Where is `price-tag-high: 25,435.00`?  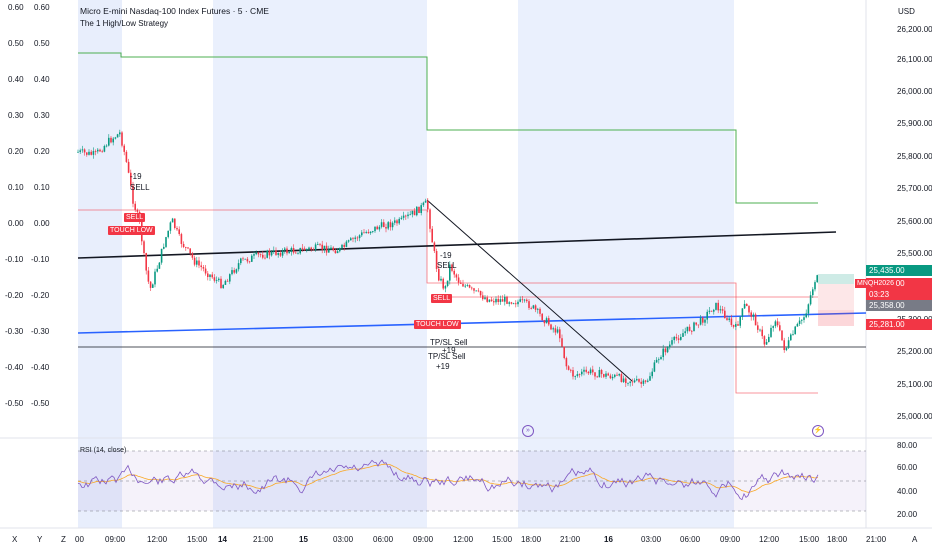
price-tag-high: 25,435.00 is located at coordinates (899, 270).